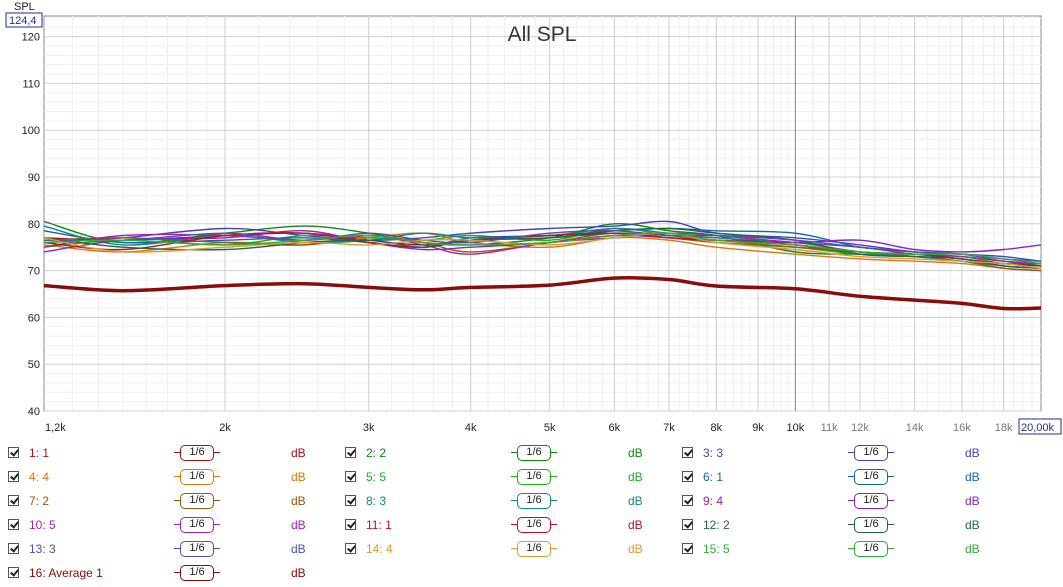 This screenshot has height=587, width=1063. Describe the element at coordinates (860, 428) in the screenshot. I see `x-tick-label: 12k` at that location.